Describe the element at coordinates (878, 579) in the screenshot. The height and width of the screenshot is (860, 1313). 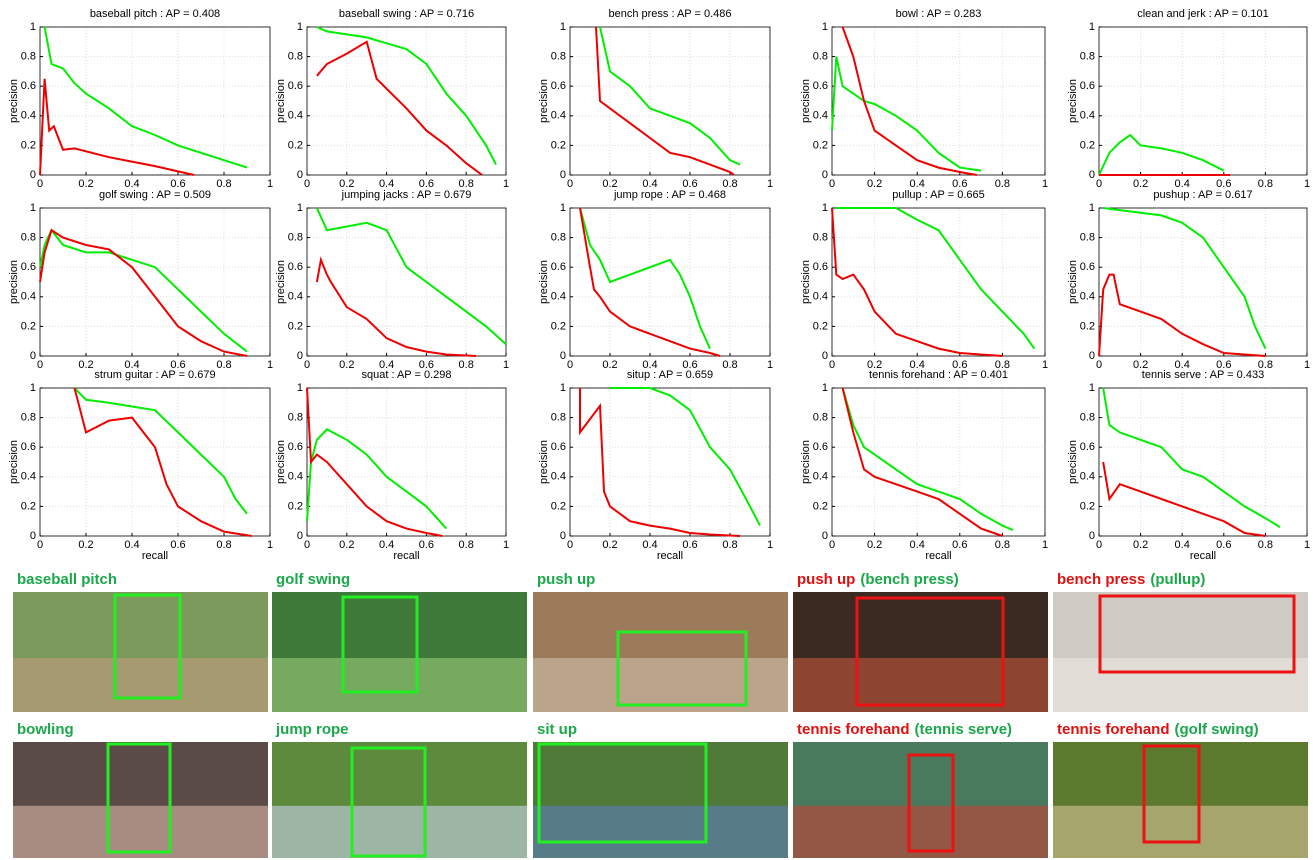
I see `example-label: push up (bench press)` at that location.